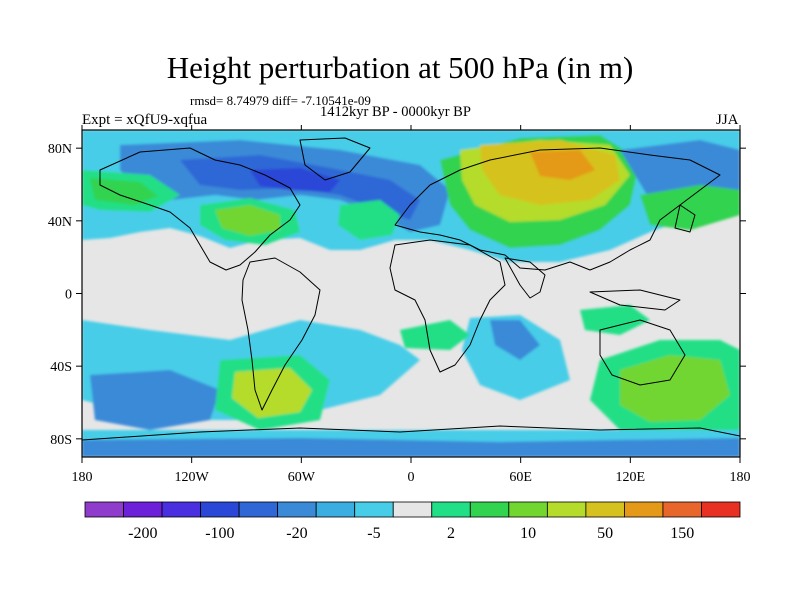 This screenshot has width=800, height=600. Describe the element at coordinates (155, 400) in the screenshot. I see `anomaly-pacific-south-low` at that location.